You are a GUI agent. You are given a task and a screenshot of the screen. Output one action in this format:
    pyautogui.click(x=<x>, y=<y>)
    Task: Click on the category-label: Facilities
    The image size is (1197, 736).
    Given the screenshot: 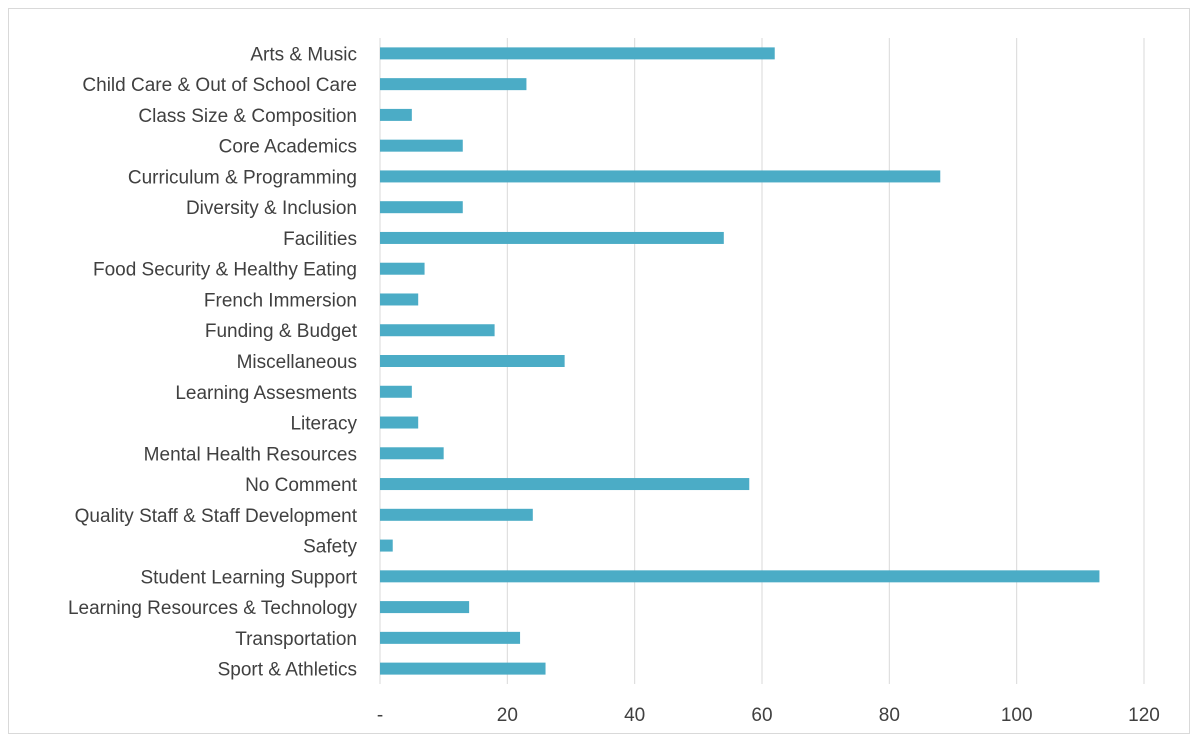 What is the action you would take?
    pyautogui.click(x=320, y=239)
    